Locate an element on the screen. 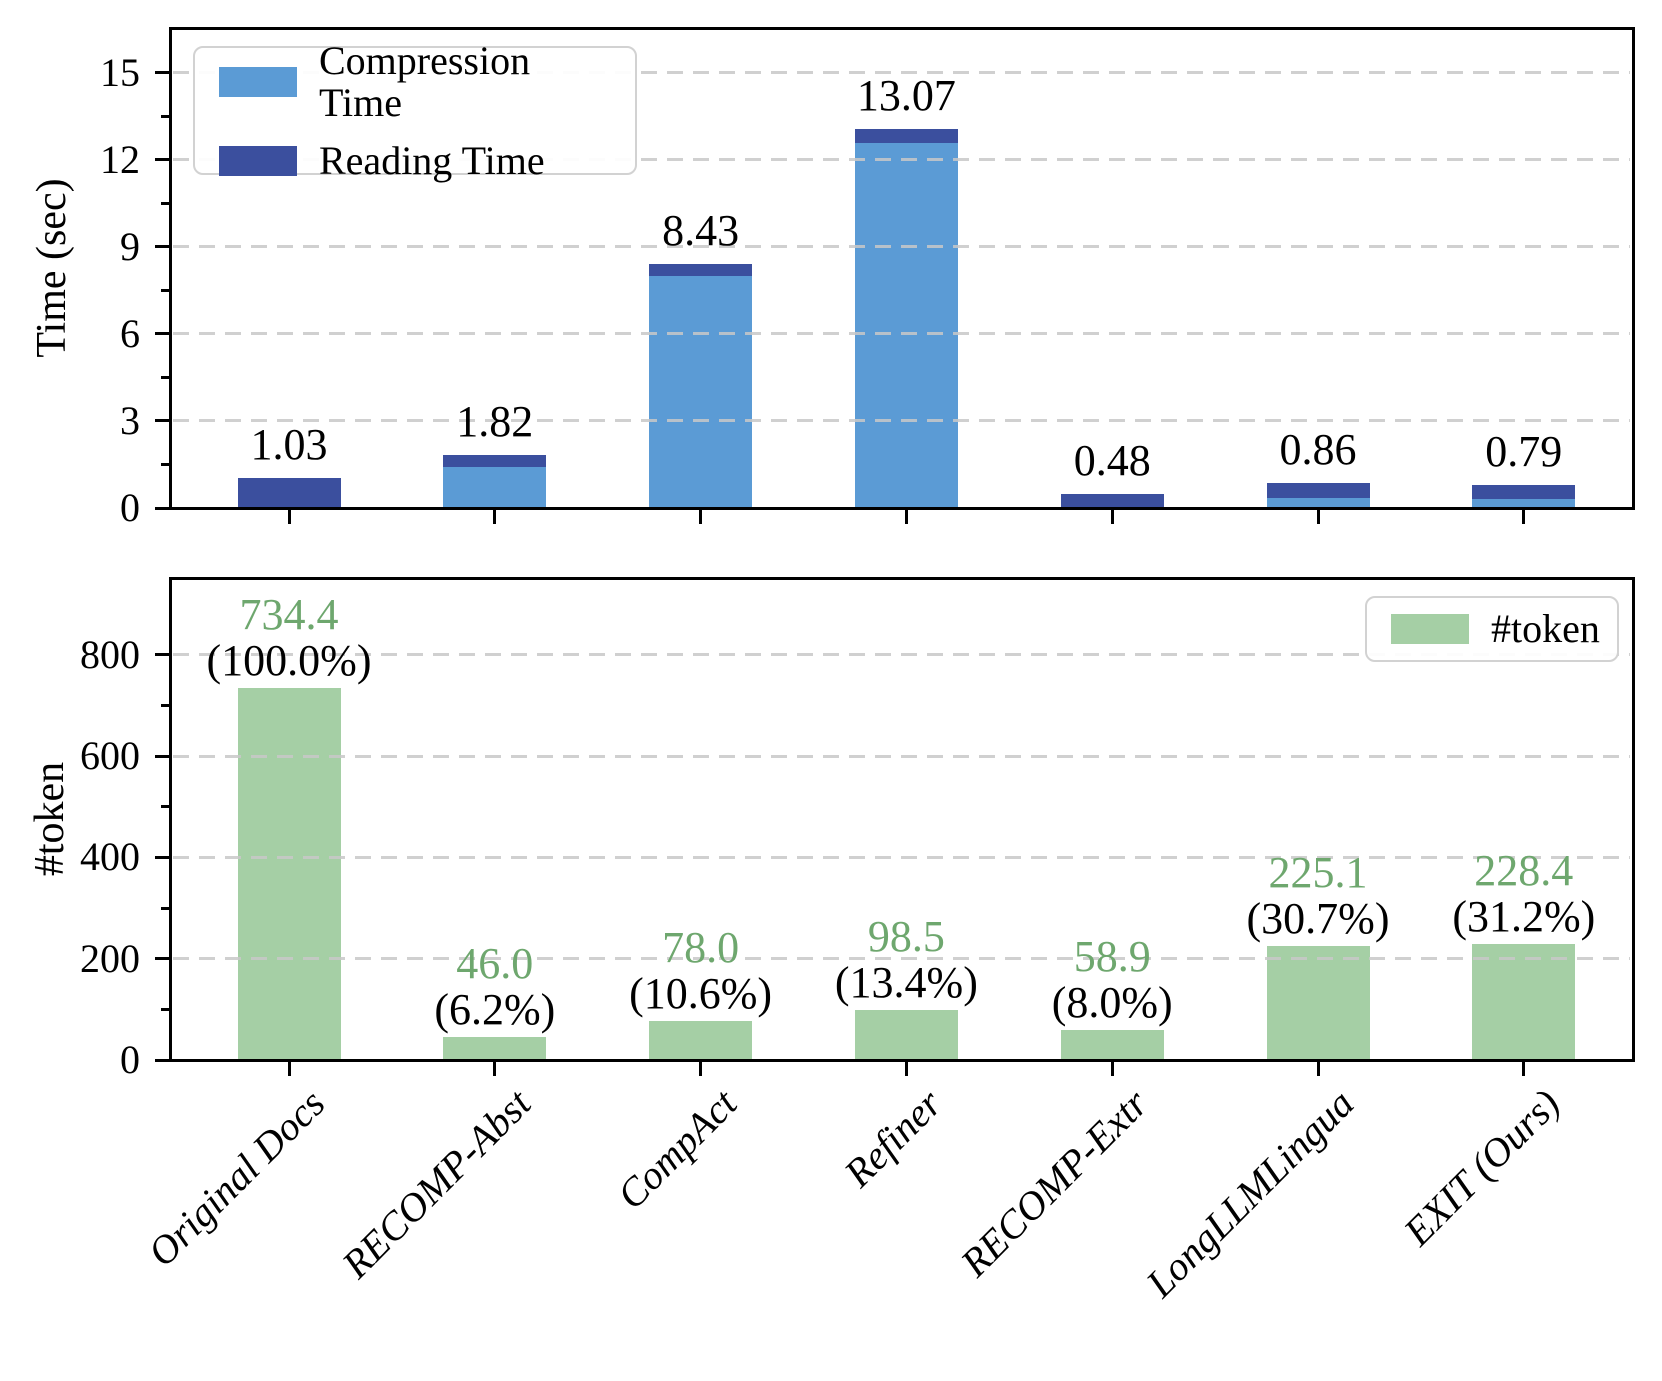  x-category-label: CompAct is located at coordinates (676, 1149).